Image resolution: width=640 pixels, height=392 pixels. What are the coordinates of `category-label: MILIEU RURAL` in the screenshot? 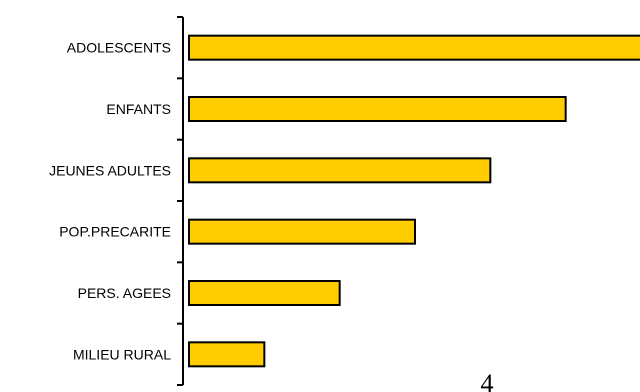 It's located at (122, 354).